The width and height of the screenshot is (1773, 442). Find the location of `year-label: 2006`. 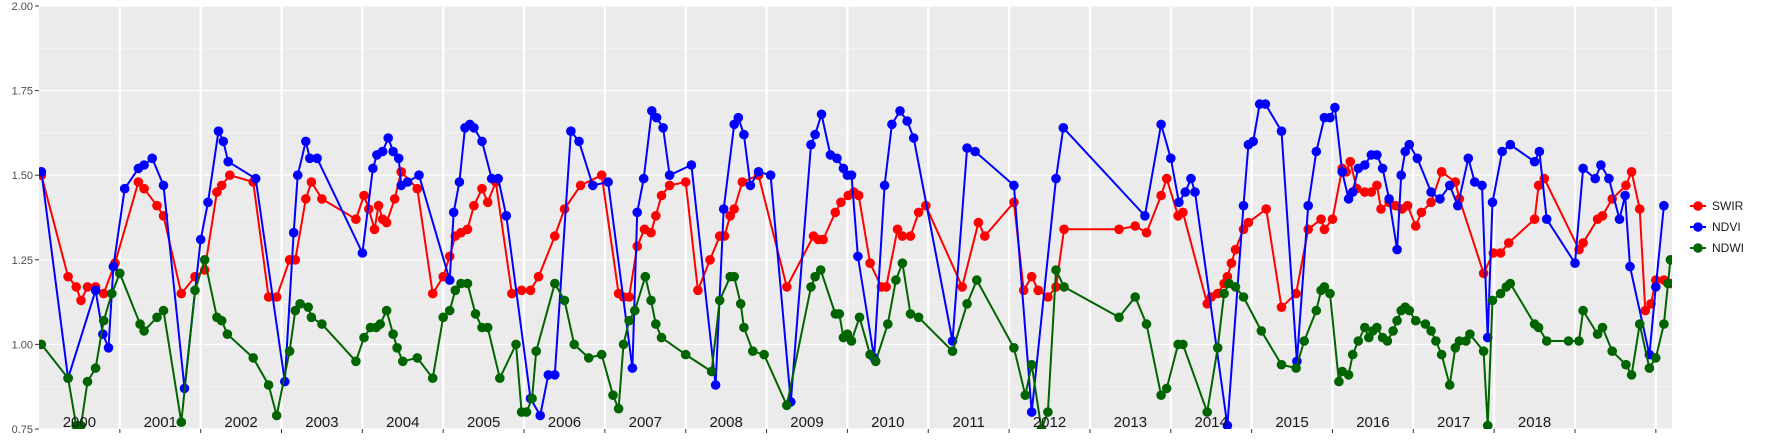

year-label: 2006 is located at coordinates (564, 422).